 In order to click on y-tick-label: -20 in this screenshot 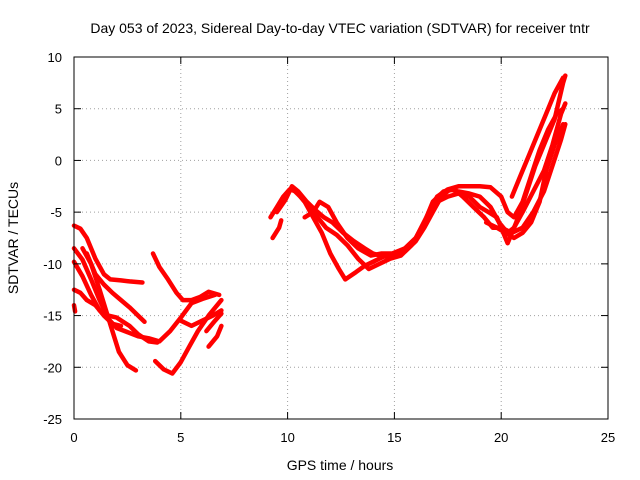, I will do `click(52, 367)`.